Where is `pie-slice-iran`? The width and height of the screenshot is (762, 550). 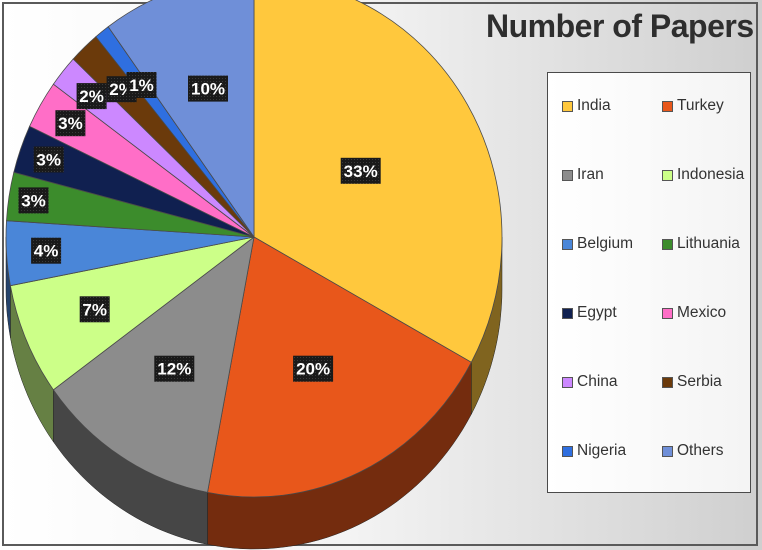 pie-slice-iran is located at coordinates (153, 364).